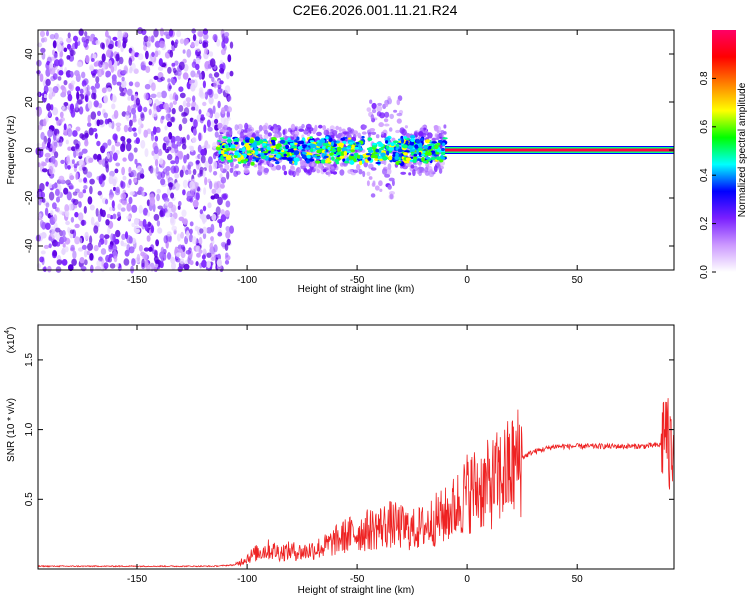 The image size is (750, 600). What do you see at coordinates (467, 280) in the screenshot?
I see `x-tick-label: 0` at bounding box center [467, 280].